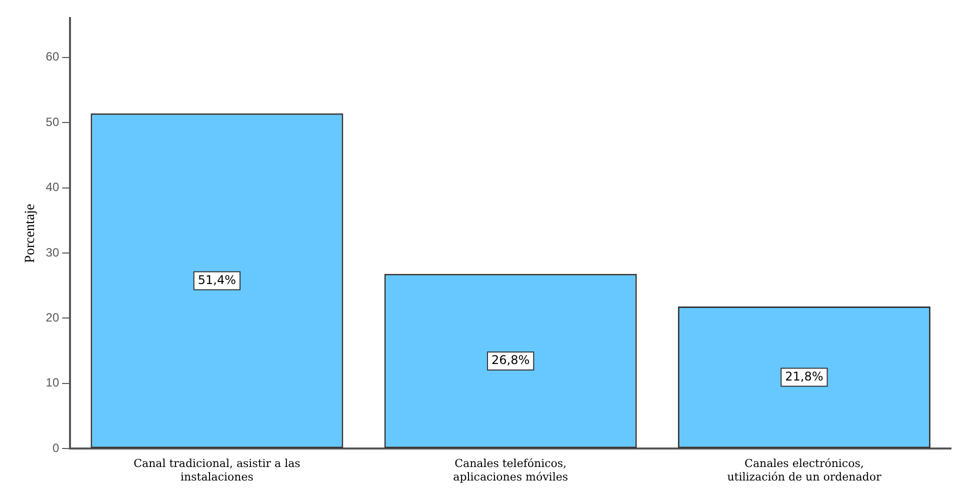 Image resolution: width=969 pixels, height=495 pixels. I want to click on y-tick-label: 0, so click(56, 447).